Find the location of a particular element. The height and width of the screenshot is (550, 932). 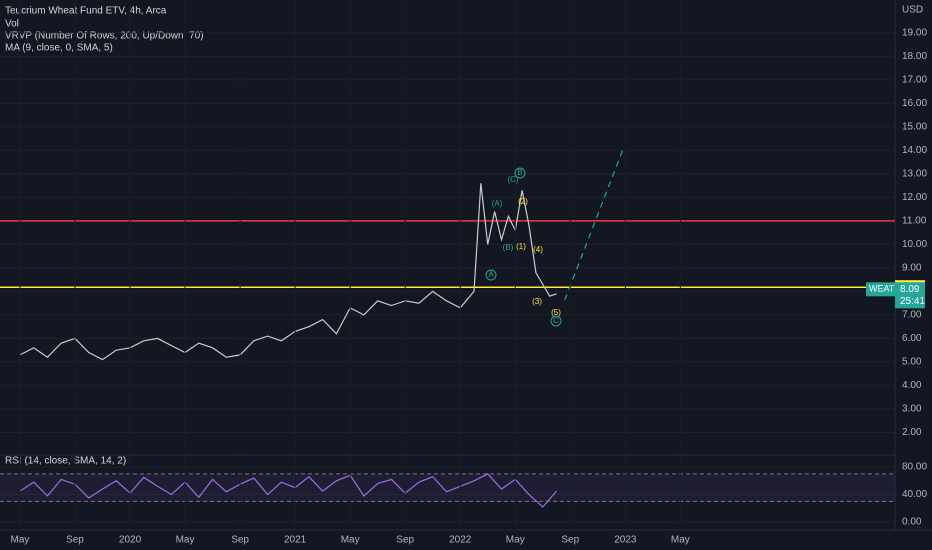

indicator: MA (9, close, 0, SMA, 5) is located at coordinates (59, 48).